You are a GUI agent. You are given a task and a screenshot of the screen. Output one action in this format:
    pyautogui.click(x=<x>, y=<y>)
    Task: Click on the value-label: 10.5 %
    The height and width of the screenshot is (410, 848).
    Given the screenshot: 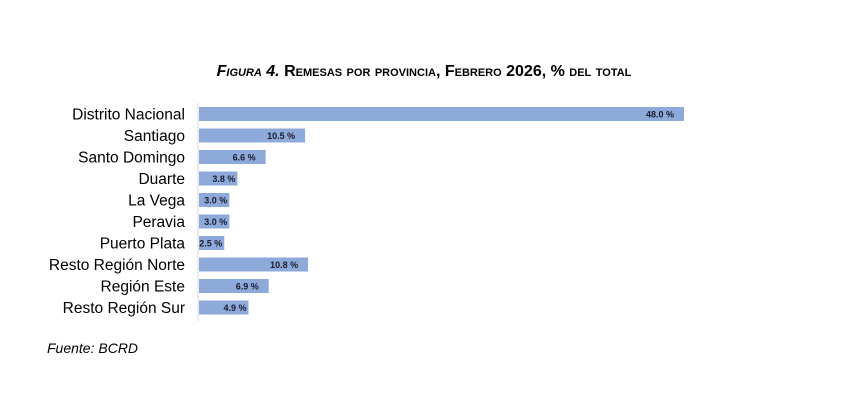 What is the action you would take?
    pyautogui.click(x=281, y=136)
    